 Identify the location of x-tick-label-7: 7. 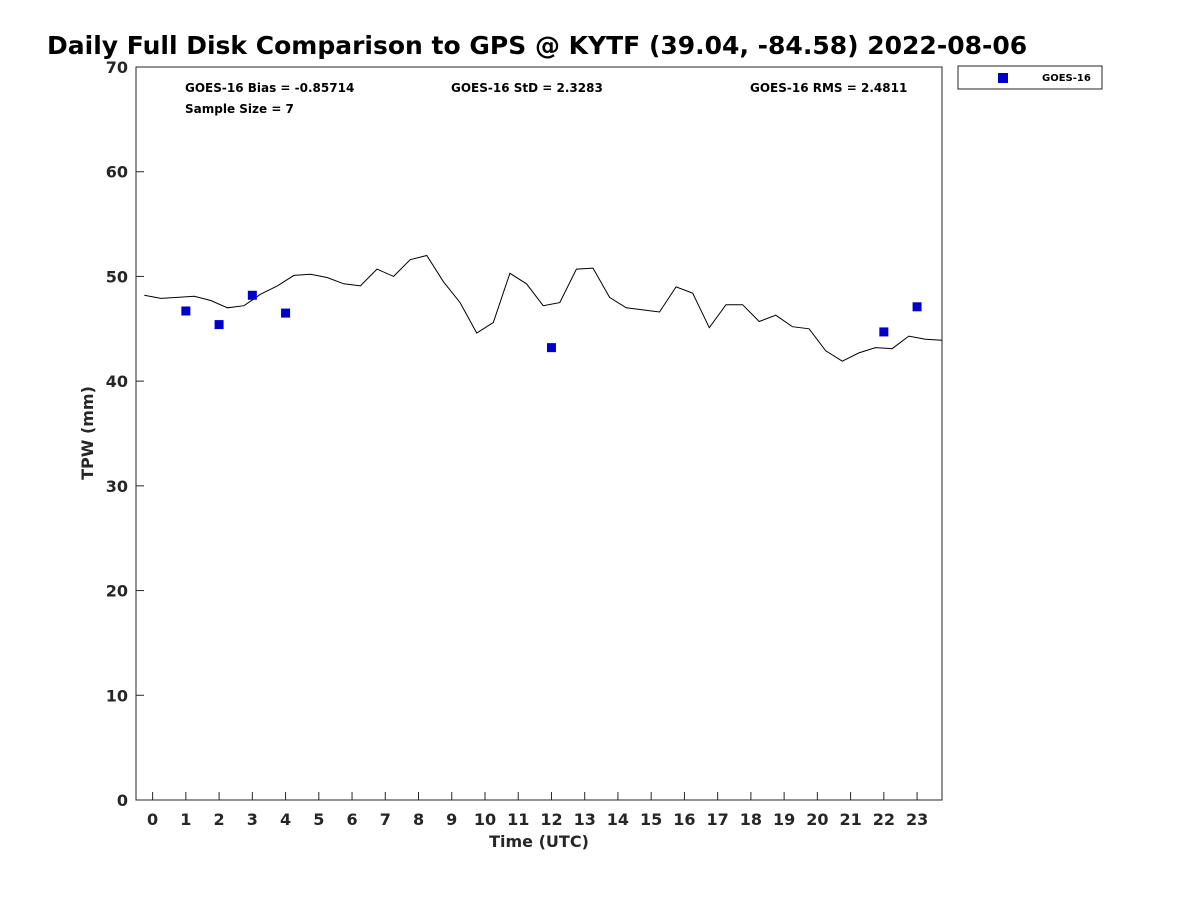
(385, 819).